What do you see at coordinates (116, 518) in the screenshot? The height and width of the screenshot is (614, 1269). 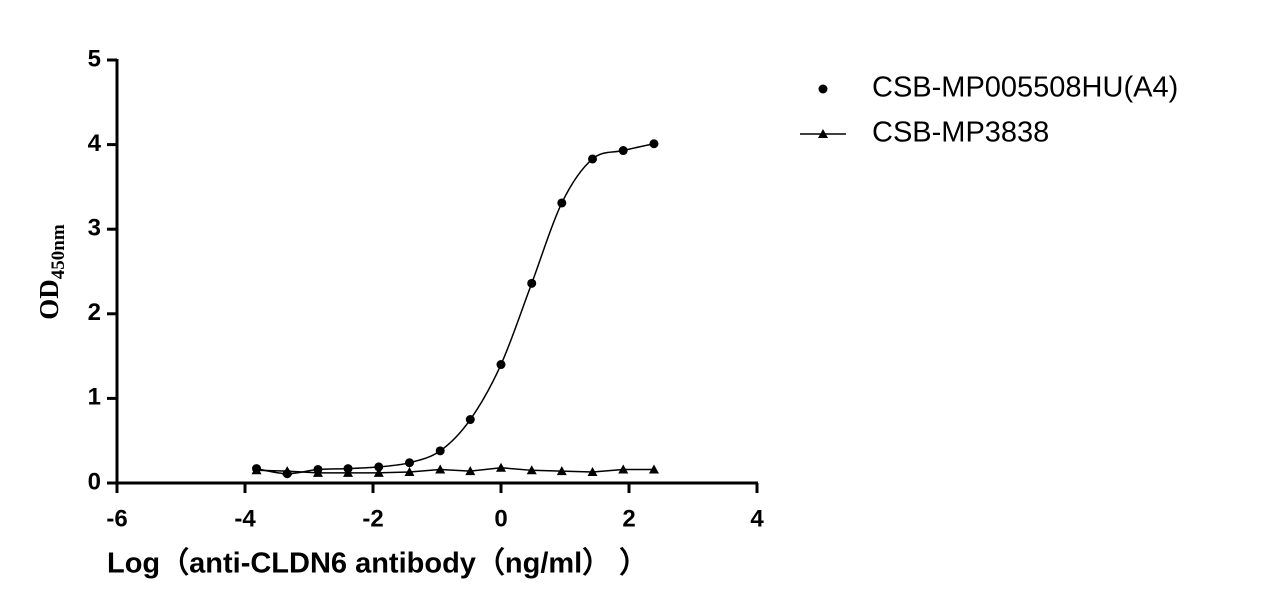 I see `x-tick-label: -6` at bounding box center [116, 518].